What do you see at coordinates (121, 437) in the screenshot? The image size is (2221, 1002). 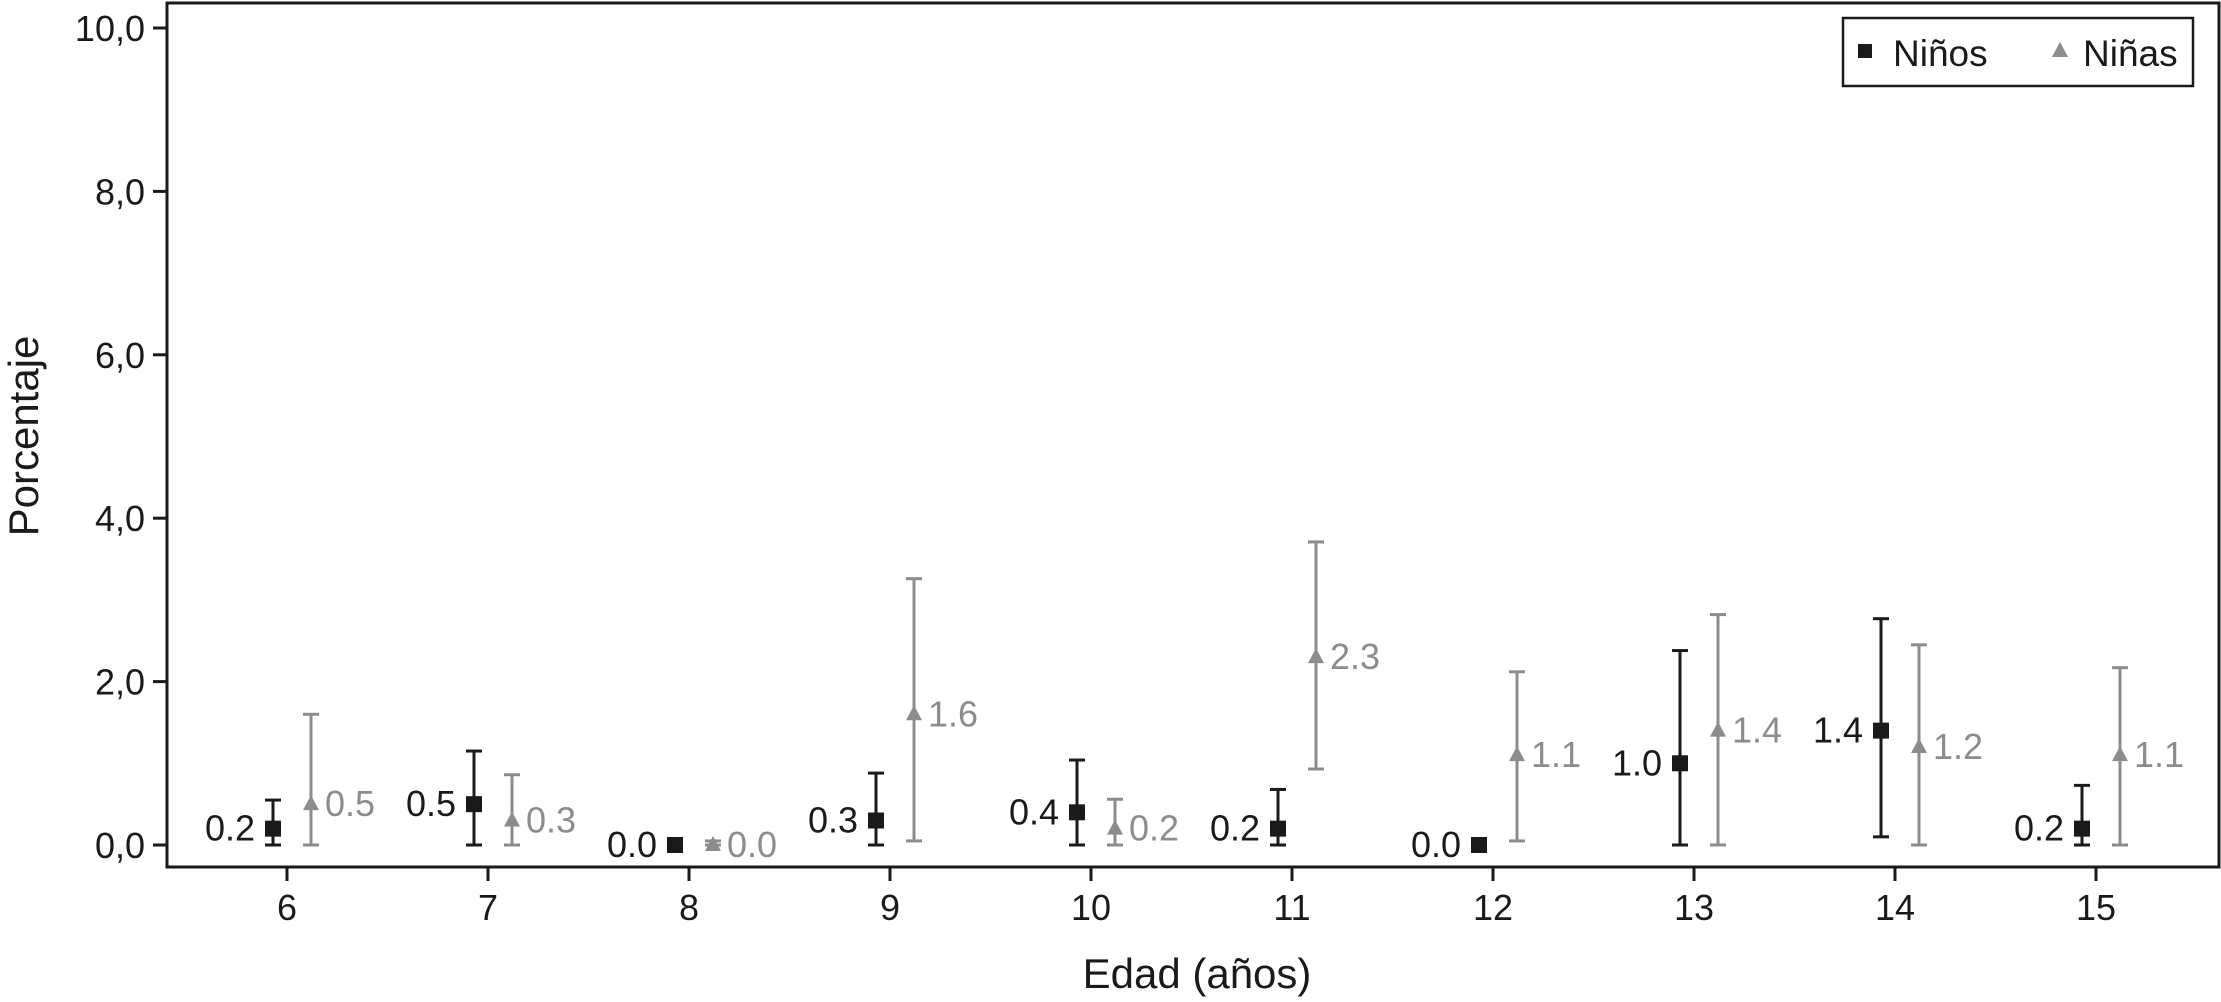 I see `y-axis: 0,0 2,0 4,0 6,0 8,0 10,0` at bounding box center [121, 437].